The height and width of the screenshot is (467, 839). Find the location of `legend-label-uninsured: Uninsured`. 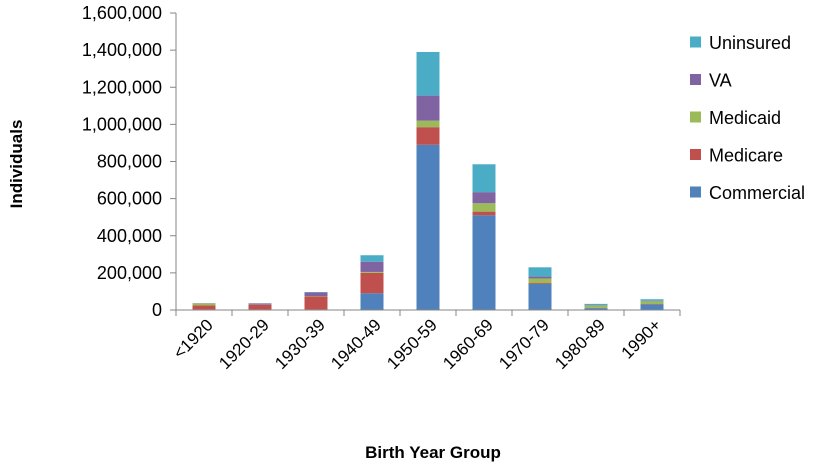

legend-label-uninsured: Uninsured is located at coordinates (750, 43).